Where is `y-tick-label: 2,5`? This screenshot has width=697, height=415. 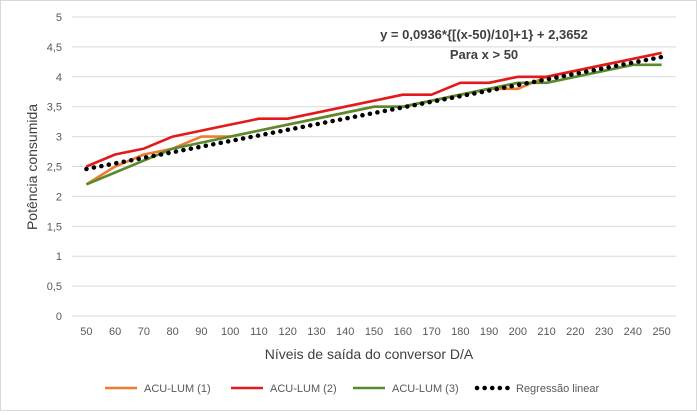
y-tick-label: 2,5 is located at coordinates (54, 168).